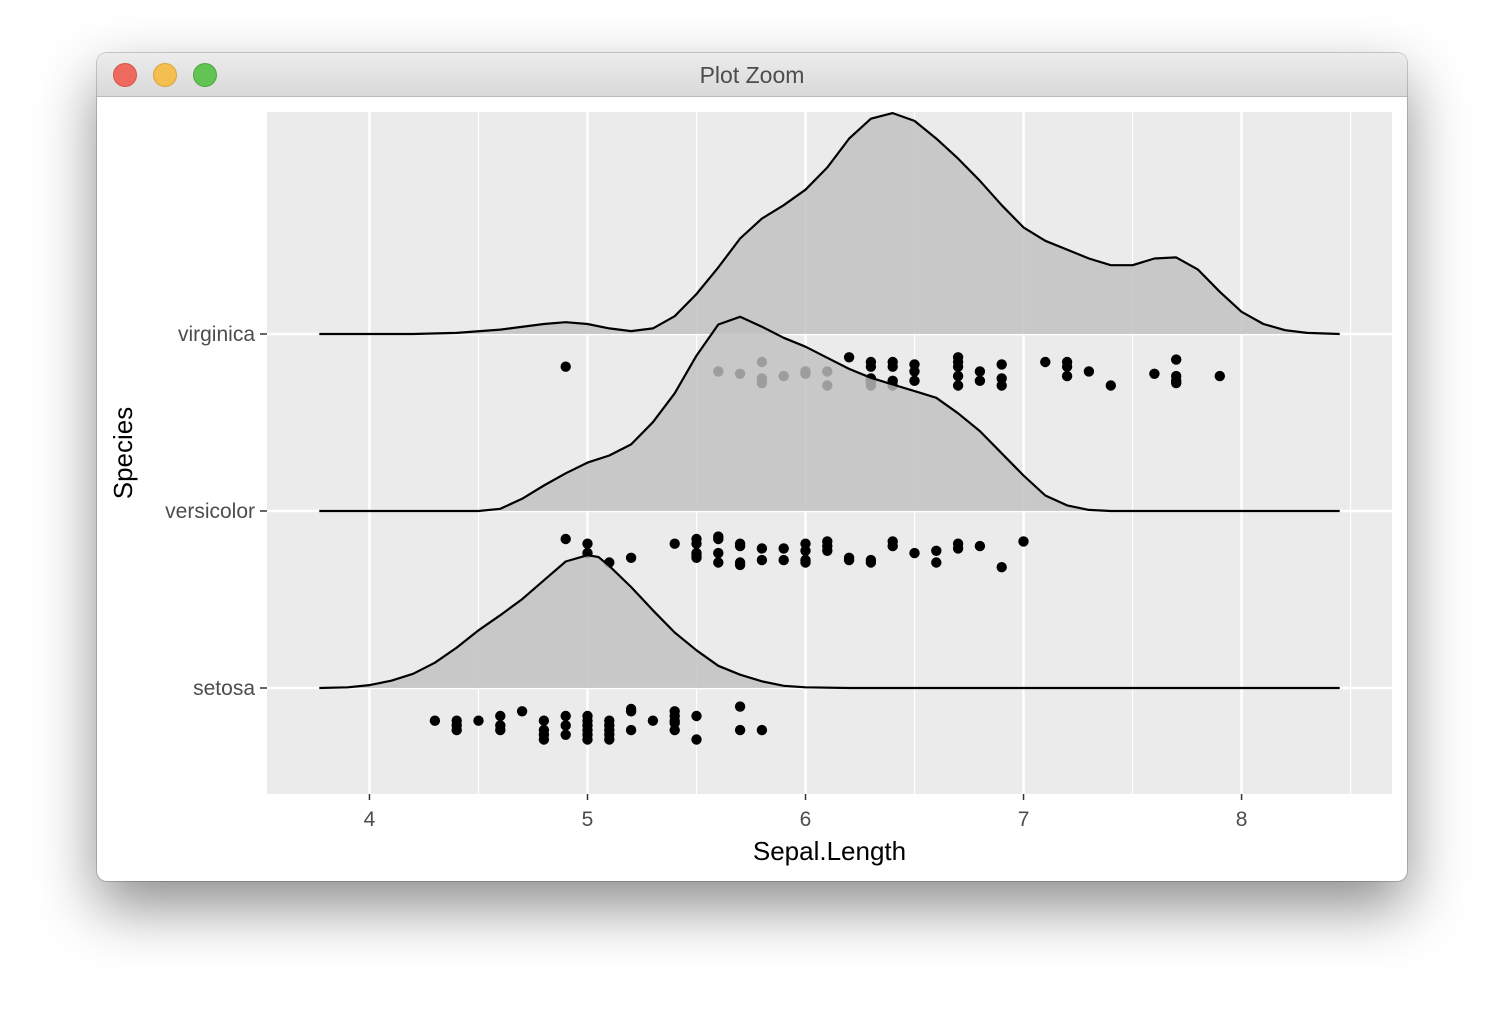 The image size is (1503, 1029). Describe the element at coordinates (205, 75) in the screenshot. I see `maximize-button` at that location.